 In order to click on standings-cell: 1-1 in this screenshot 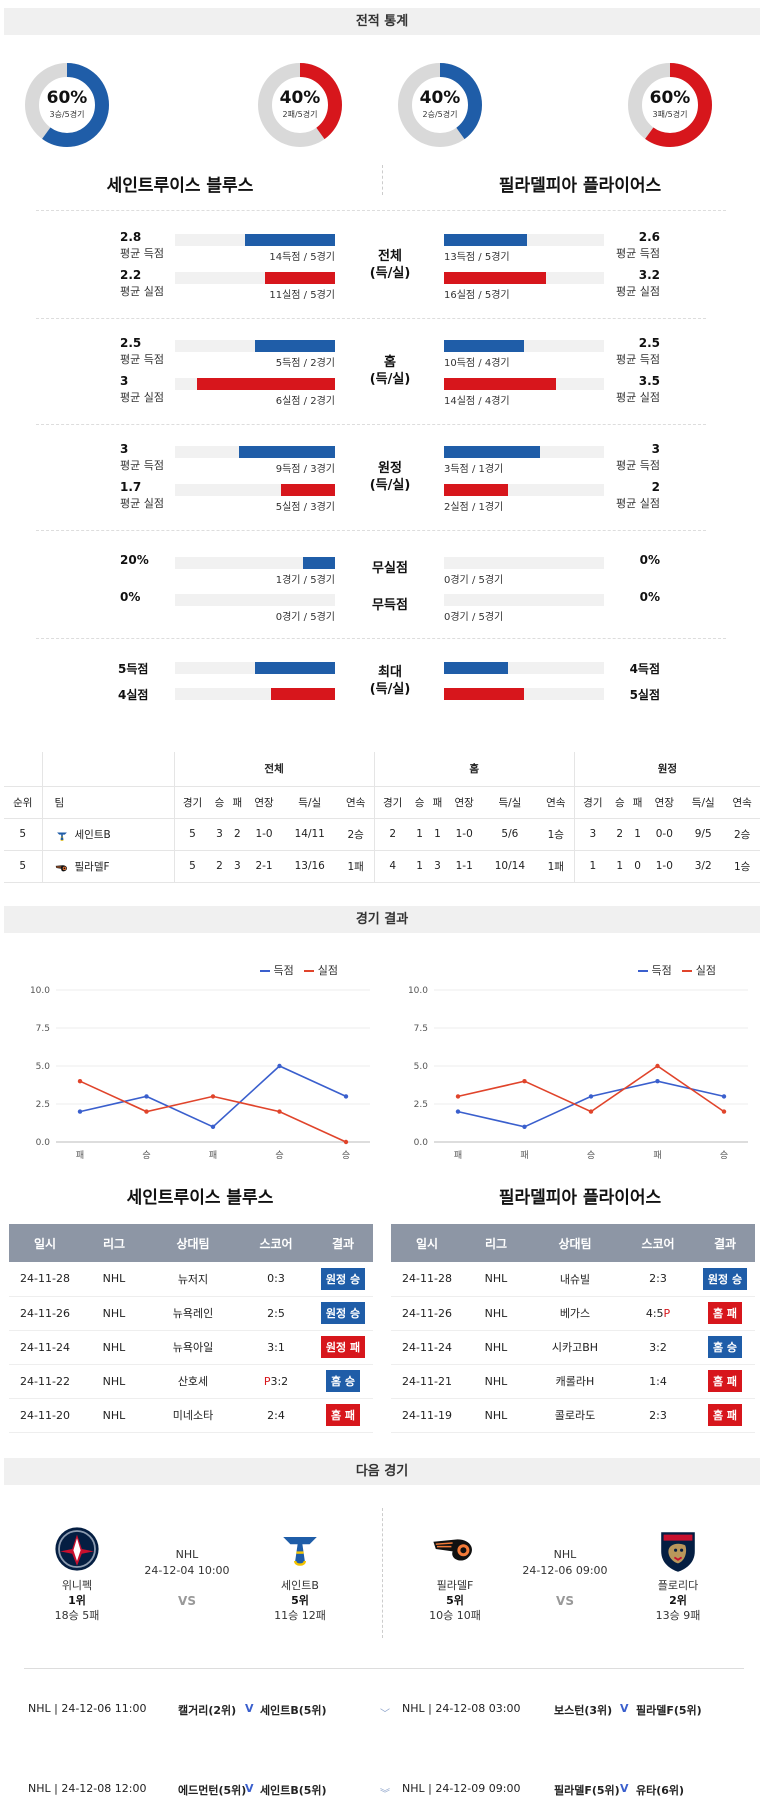, I will do `click(464, 866)`.